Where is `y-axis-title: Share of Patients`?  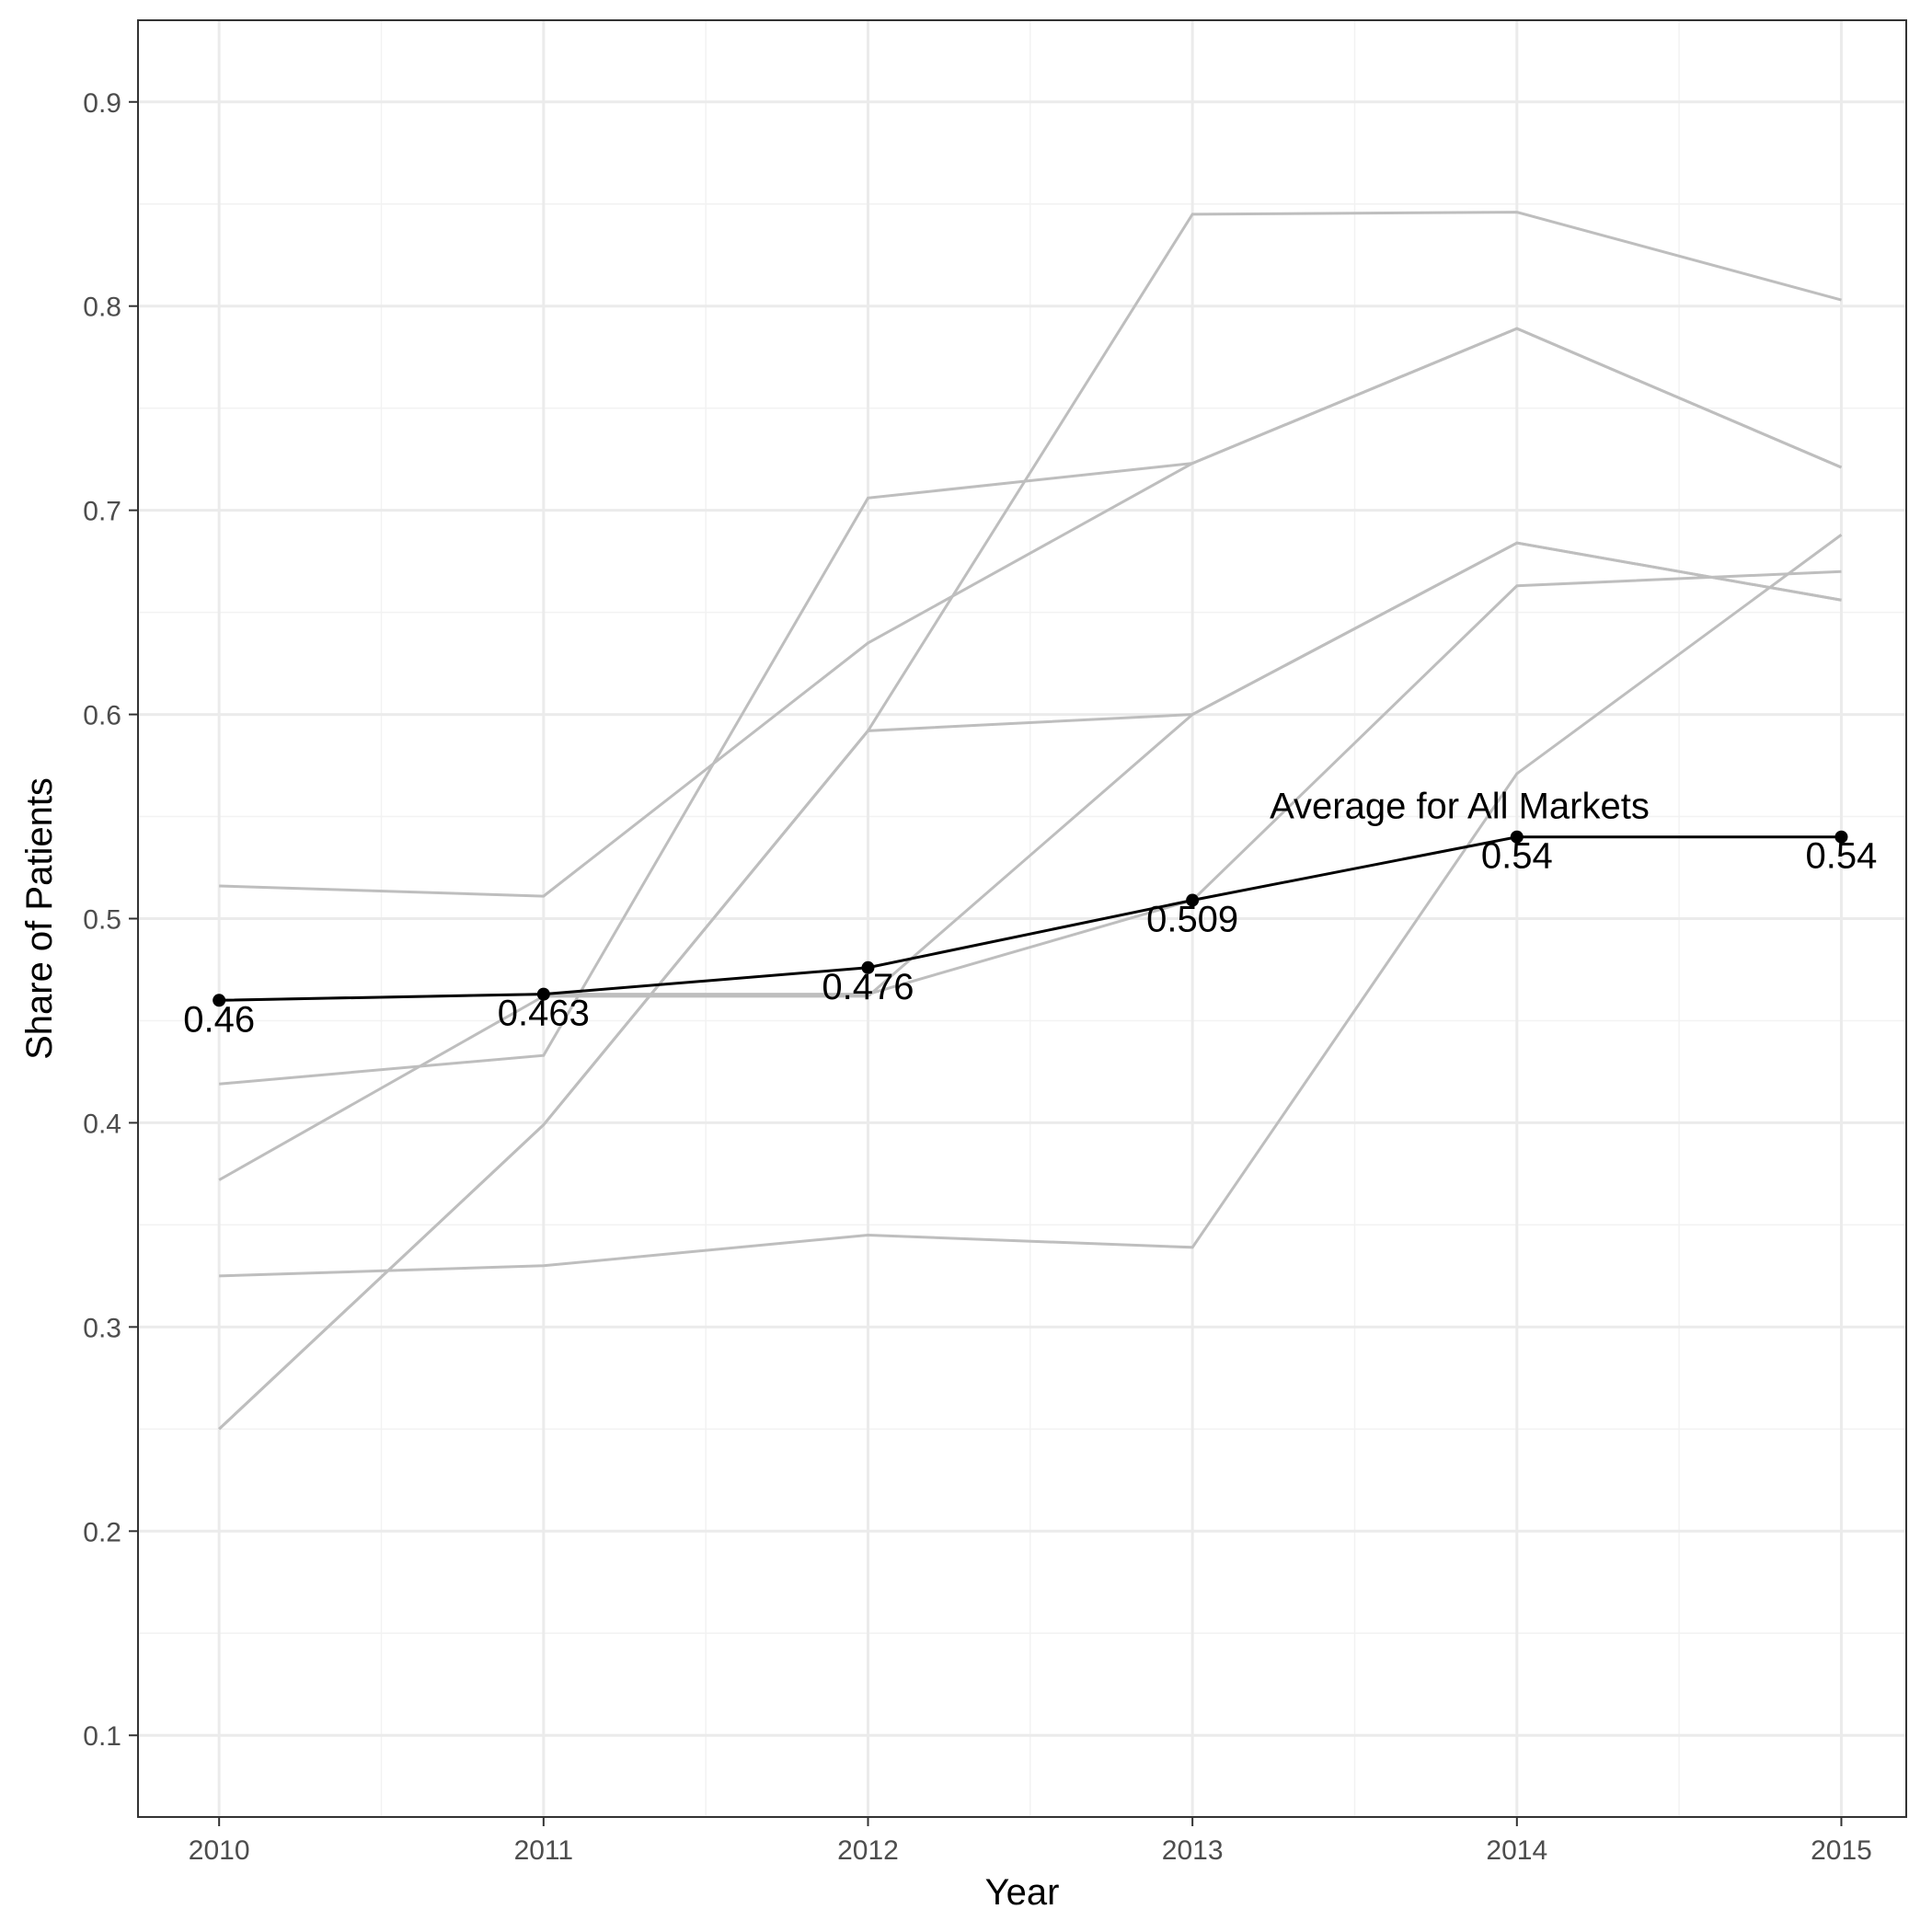 y-axis-title: Share of Patients is located at coordinates (39, 918).